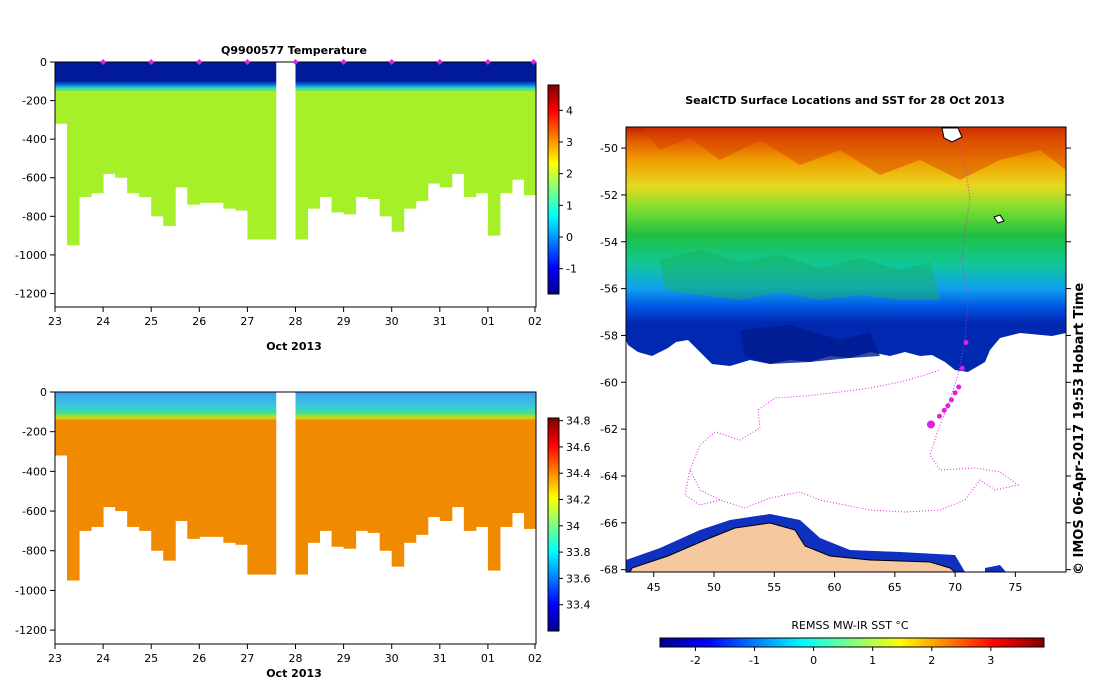 This screenshot has height=700, width=1099. I want to click on colorbar-tick-label: 33.6, so click(578, 578).